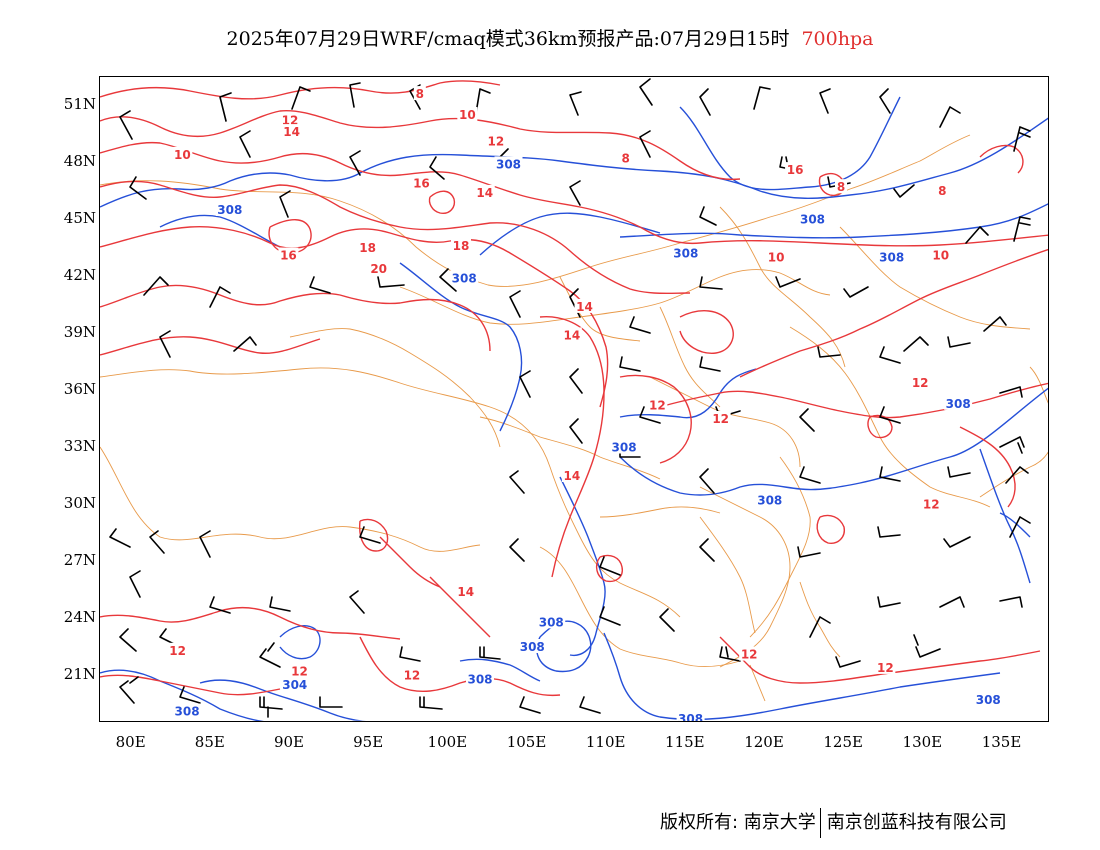  I want to click on temperature-contour-label: 20, so click(378, 269).